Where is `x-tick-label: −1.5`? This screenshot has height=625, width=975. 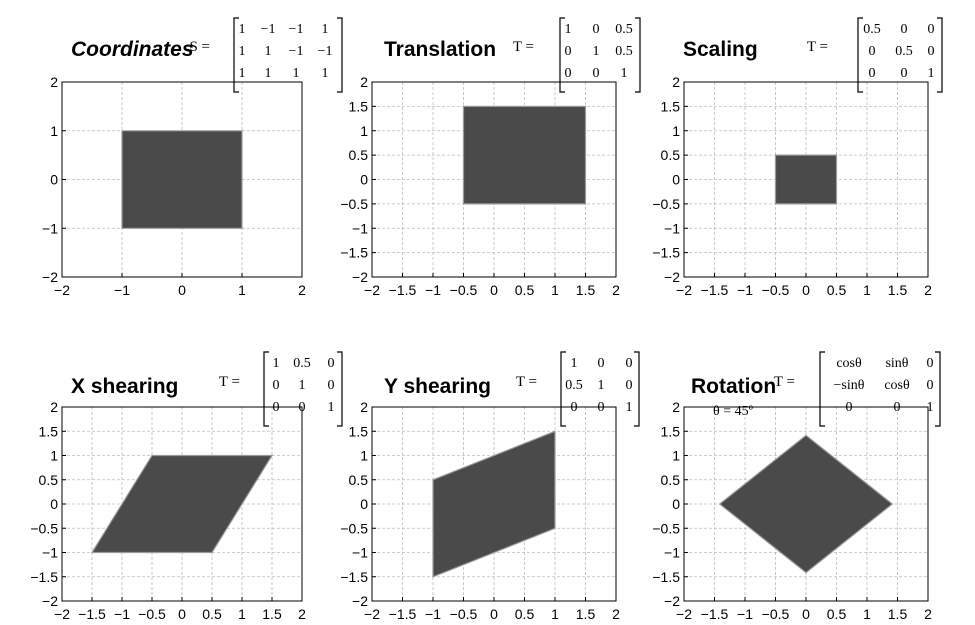 x-tick-label: −1.5 is located at coordinates (403, 290).